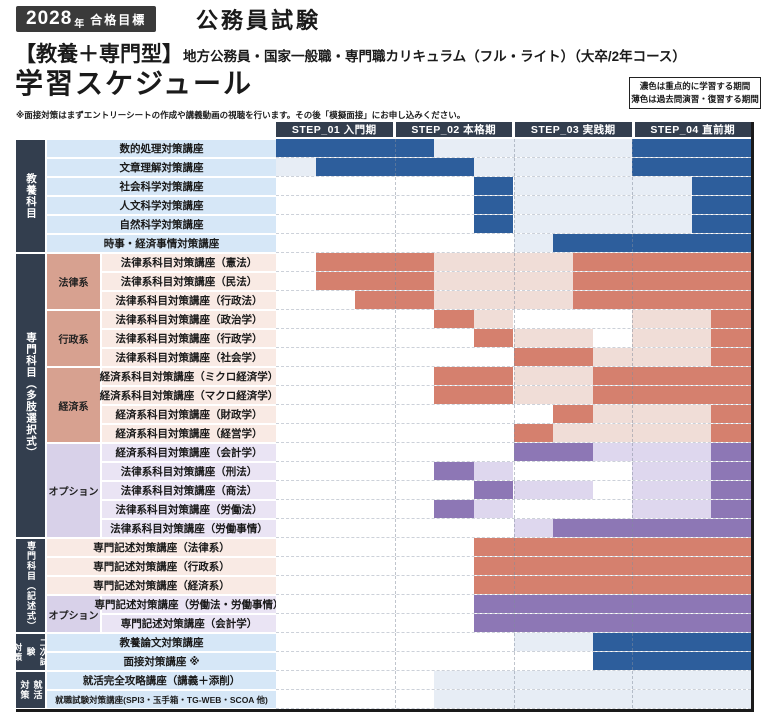 The image size is (768, 719). What do you see at coordinates (86, 19) in the screenshot?
I see `target-year-badge: 2028 年 合格目標` at bounding box center [86, 19].